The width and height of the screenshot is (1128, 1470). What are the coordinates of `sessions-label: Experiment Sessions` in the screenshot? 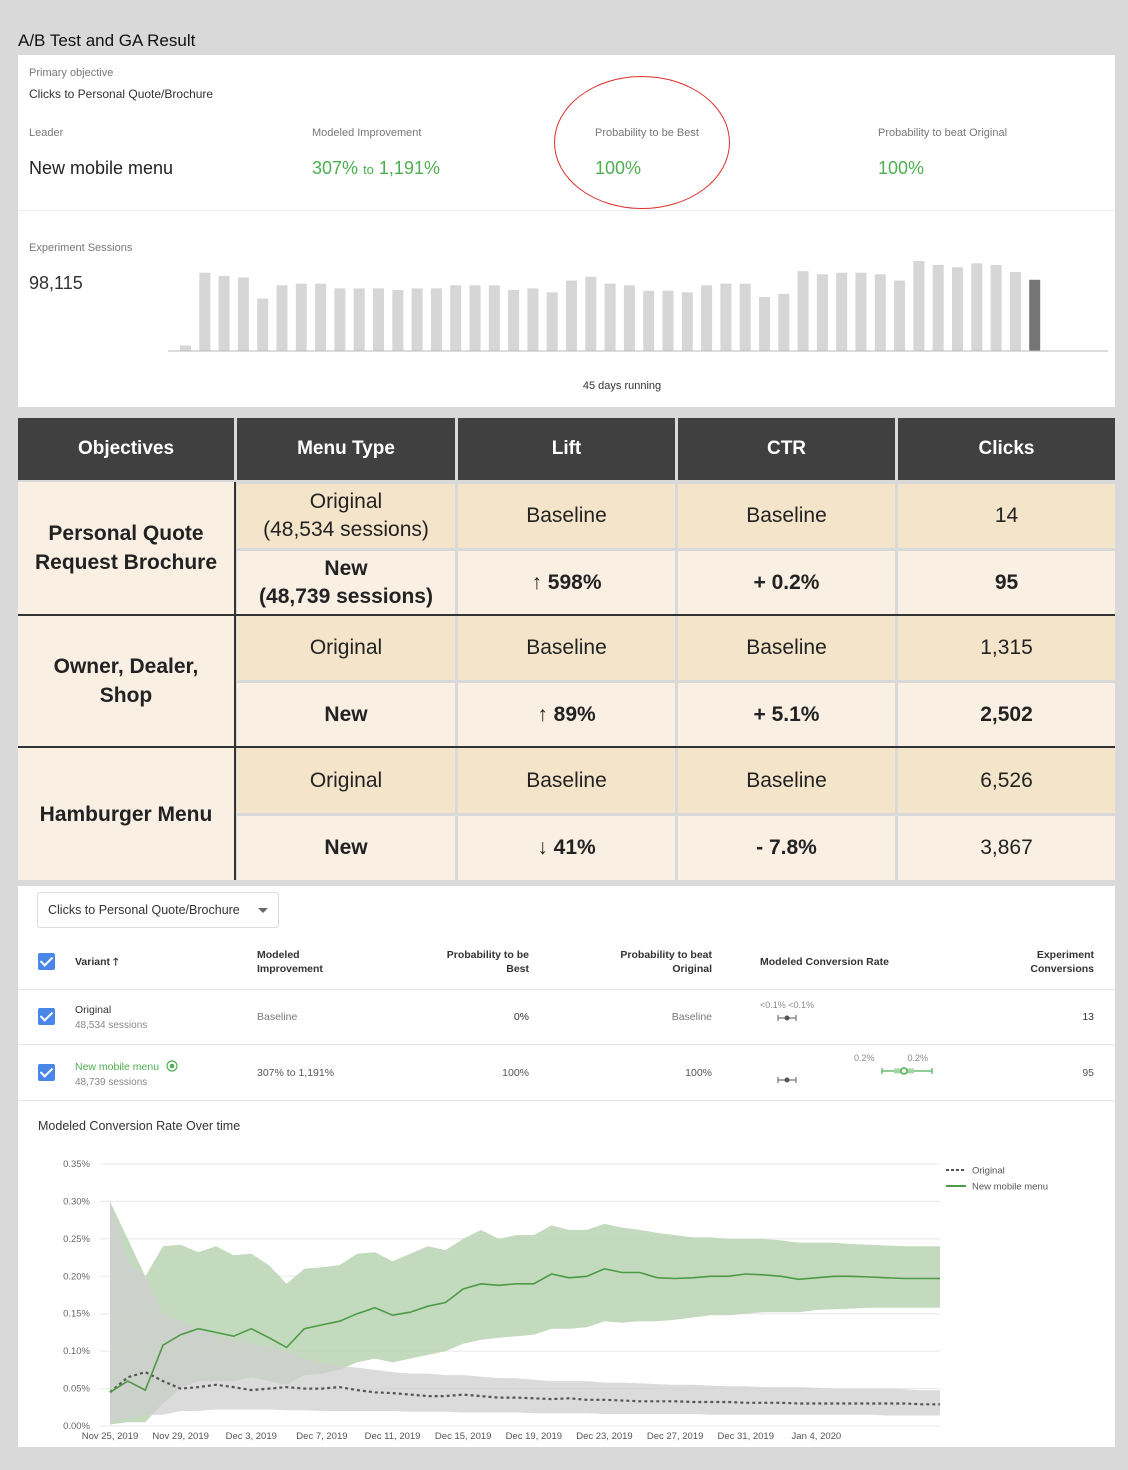 It's located at (81, 248).